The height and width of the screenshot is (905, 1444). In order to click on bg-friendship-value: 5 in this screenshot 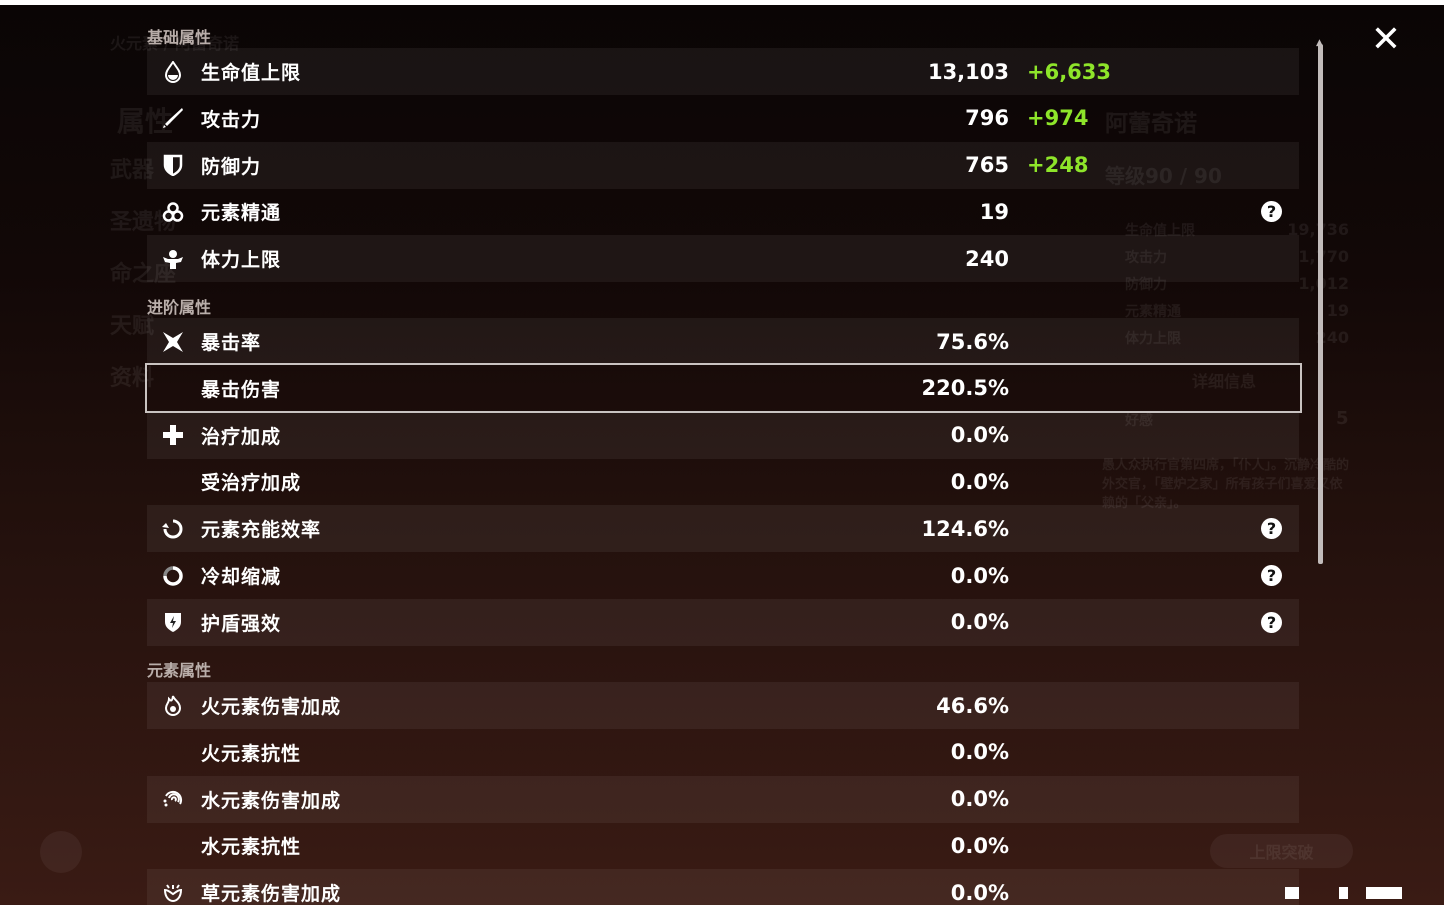, I will do `click(1342, 418)`.